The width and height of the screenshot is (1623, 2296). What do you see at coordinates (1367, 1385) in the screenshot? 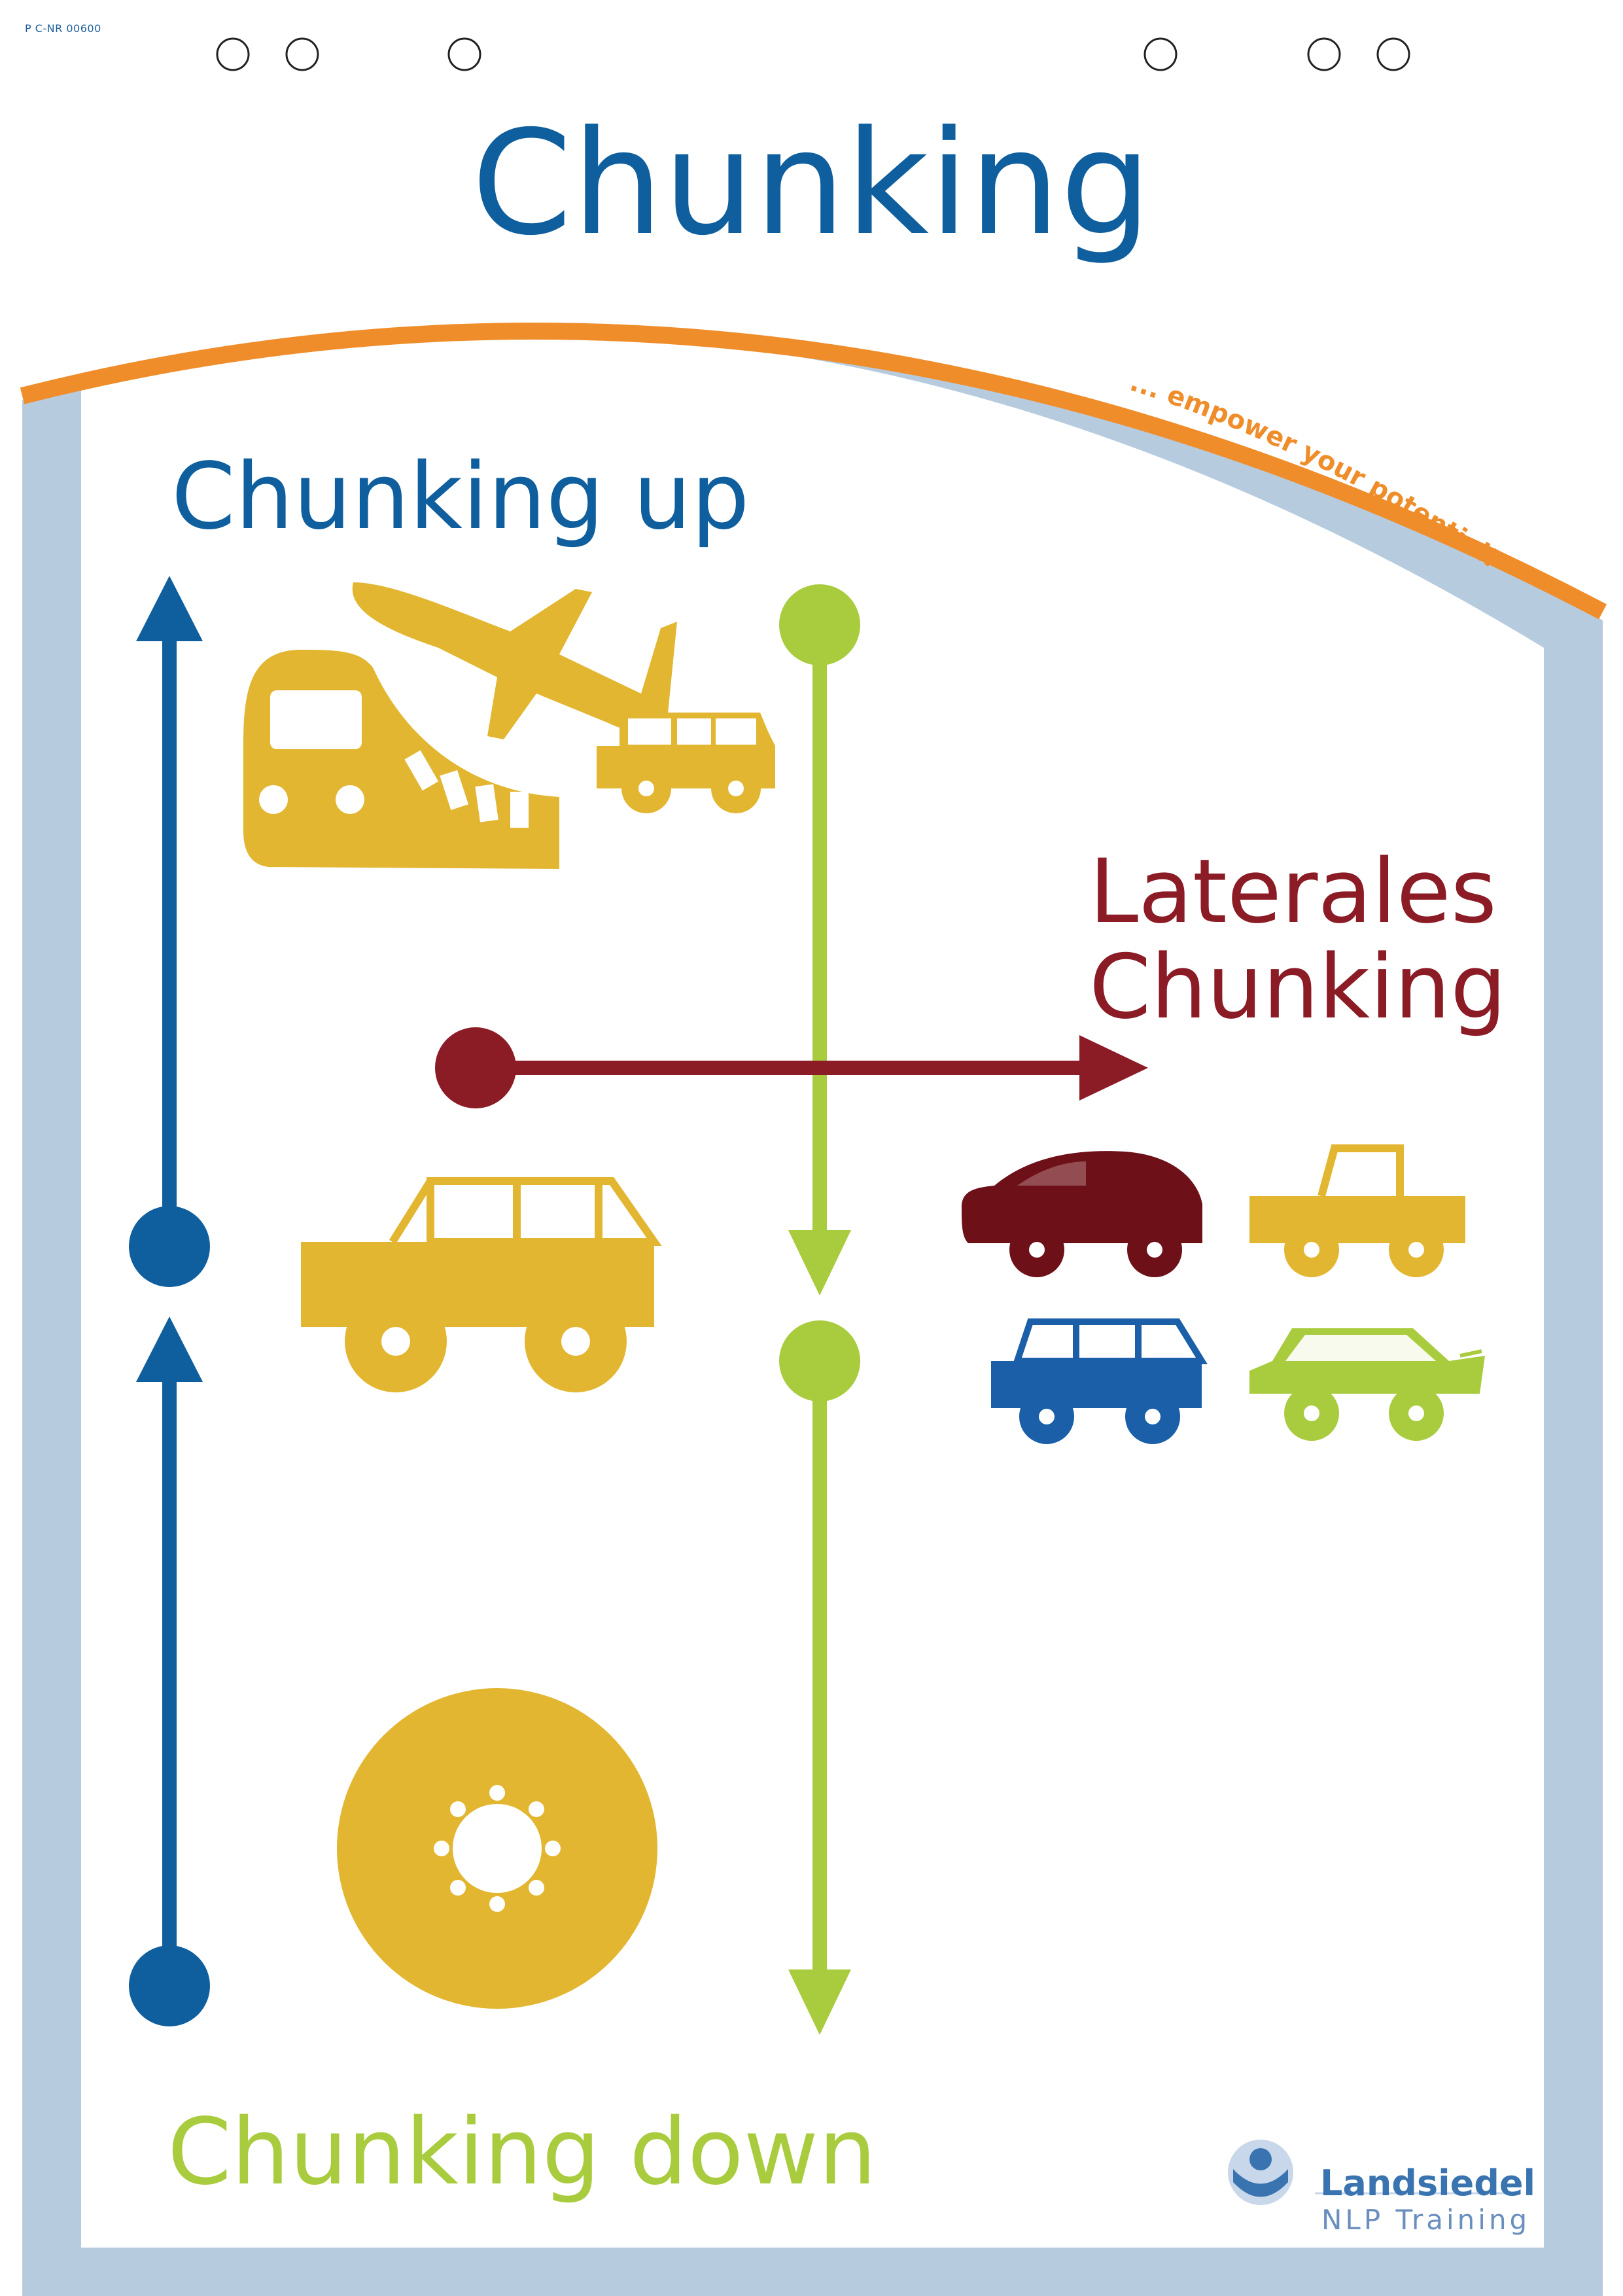
I see `car-icon-green` at bounding box center [1367, 1385].